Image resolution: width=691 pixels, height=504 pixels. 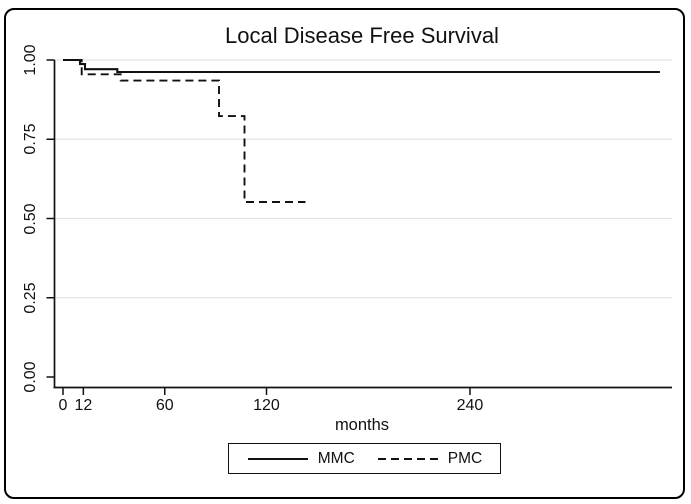 I want to click on legend-label-mmc: MMC, so click(x=336, y=458).